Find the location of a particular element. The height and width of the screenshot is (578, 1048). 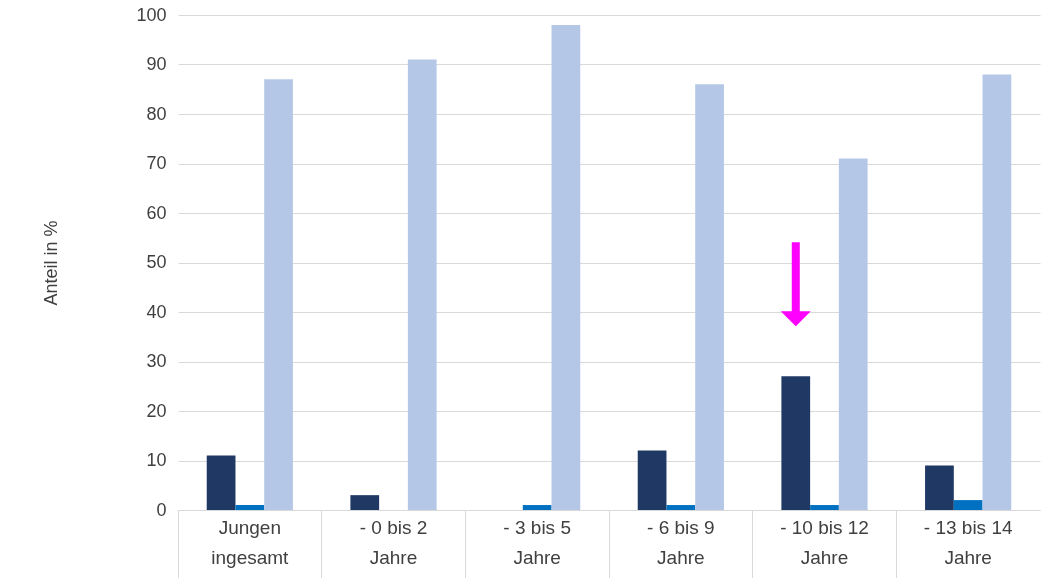

y-axis-title: Anteil in % is located at coordinates (51, 263).